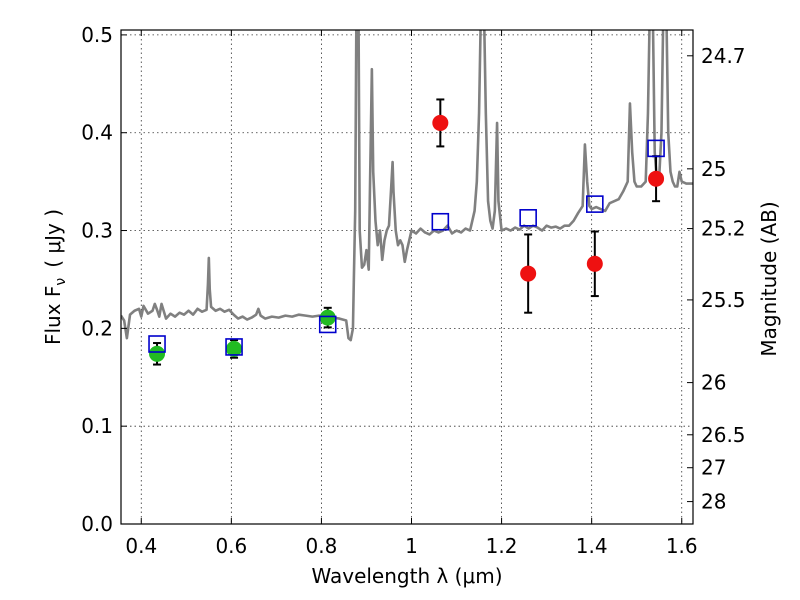 Image resolution: width=800 pixels, height=600 pixels. What do you see at coordinates (322, 546) in the screenshot?
I see `x-tick-label: 0.8` at bounding box center [322, 546].